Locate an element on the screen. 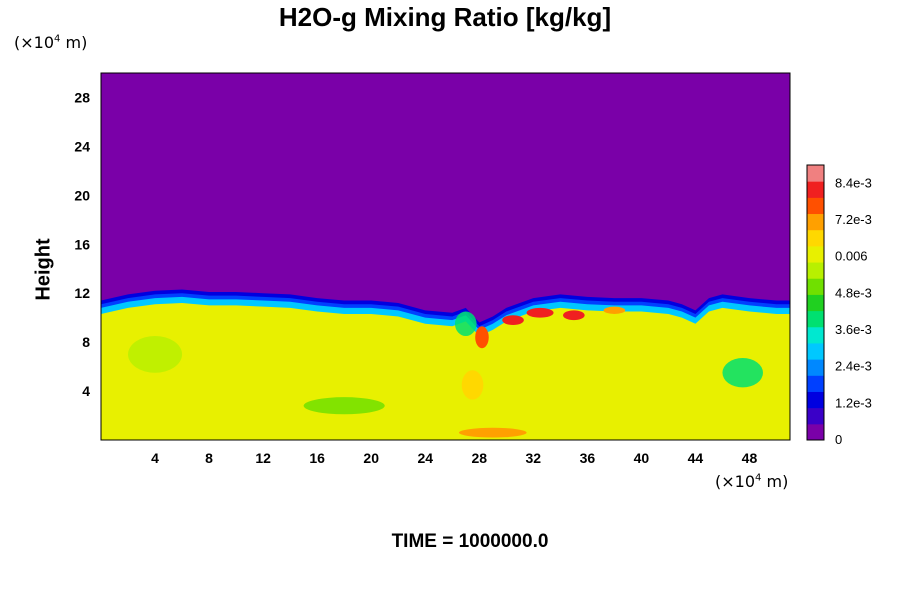  x-tick-label: 12 is located at coordinates (263, 458).